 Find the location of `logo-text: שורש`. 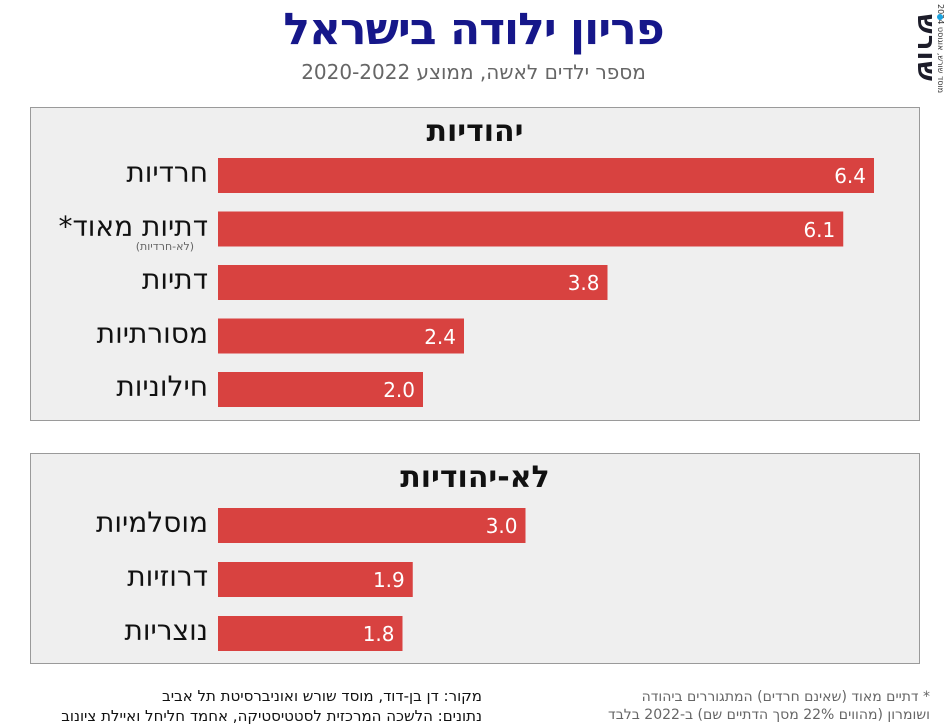

logo-text: שורש is located at coordinates (926, 48).